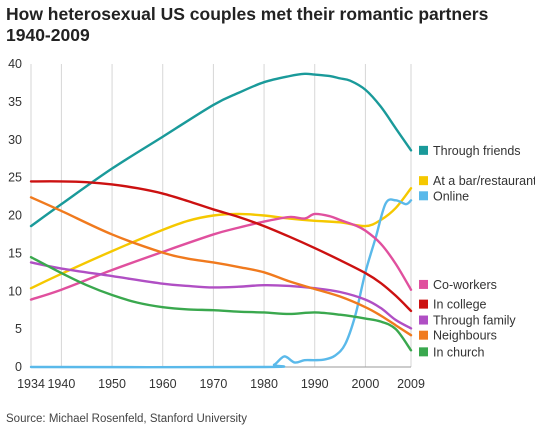 The width and height of the screenshot is (535, 437). What do you see at coordinates (460, 305) in the screenshot?
I see `legend-label-in-college: In college` at bounding box center [460, 305].